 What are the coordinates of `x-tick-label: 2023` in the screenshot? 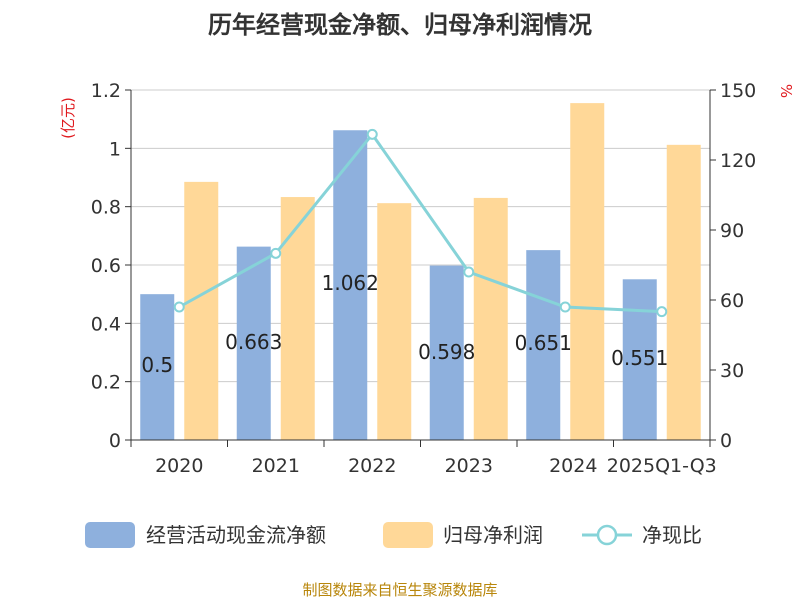 It's located at (469, 466).